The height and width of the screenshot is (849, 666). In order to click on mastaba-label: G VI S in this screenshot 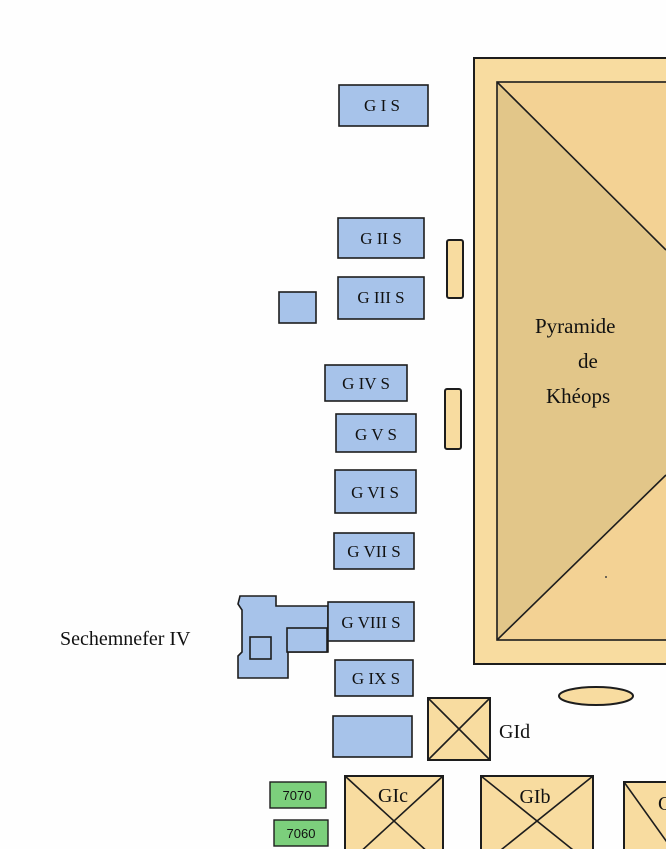, I will do `click(375, 492)`.